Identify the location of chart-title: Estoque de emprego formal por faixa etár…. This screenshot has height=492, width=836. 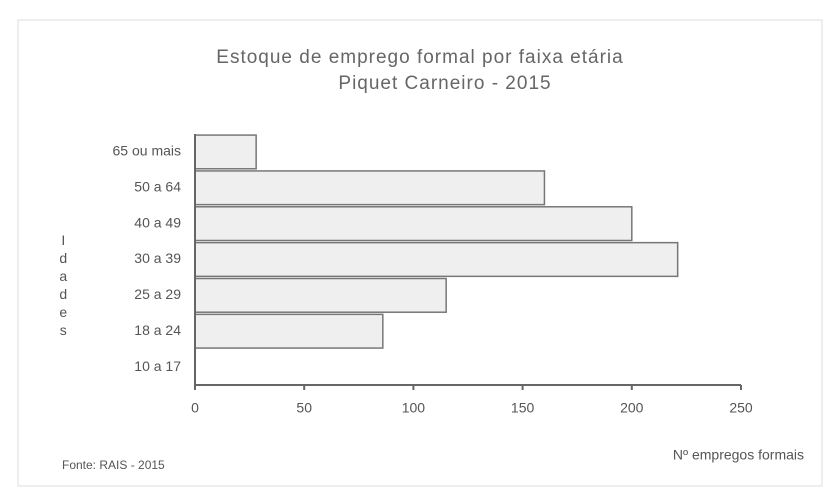
(419, 57).